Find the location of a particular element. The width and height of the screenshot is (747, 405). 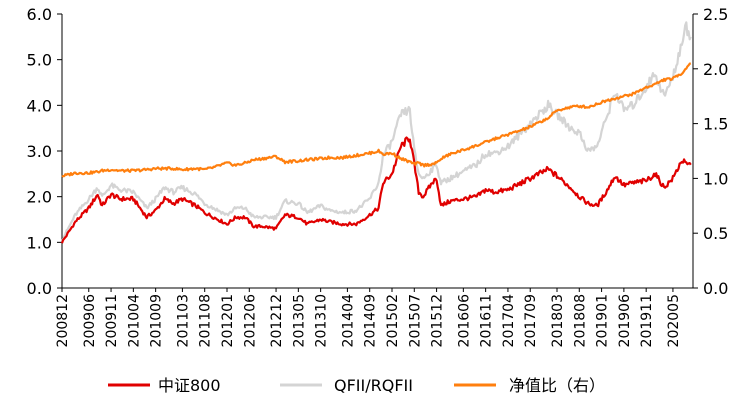

x-tick-label: 201305 is located at coordinates (299, 320).